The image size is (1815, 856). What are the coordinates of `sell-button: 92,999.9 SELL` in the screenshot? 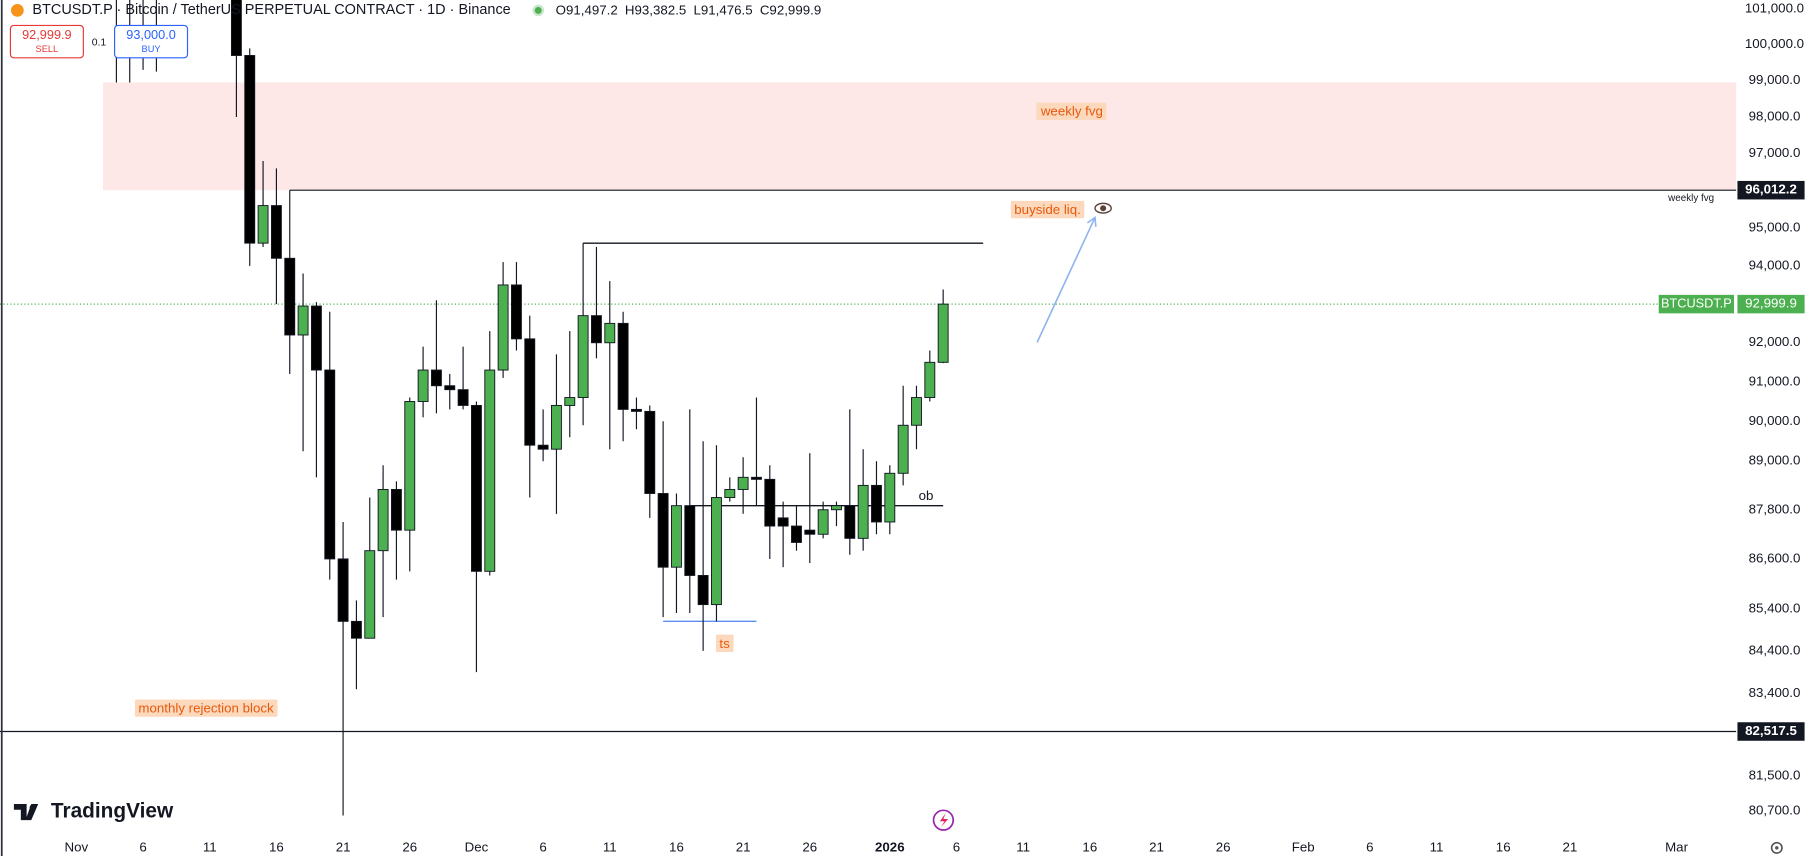 It's located at (46, 41).